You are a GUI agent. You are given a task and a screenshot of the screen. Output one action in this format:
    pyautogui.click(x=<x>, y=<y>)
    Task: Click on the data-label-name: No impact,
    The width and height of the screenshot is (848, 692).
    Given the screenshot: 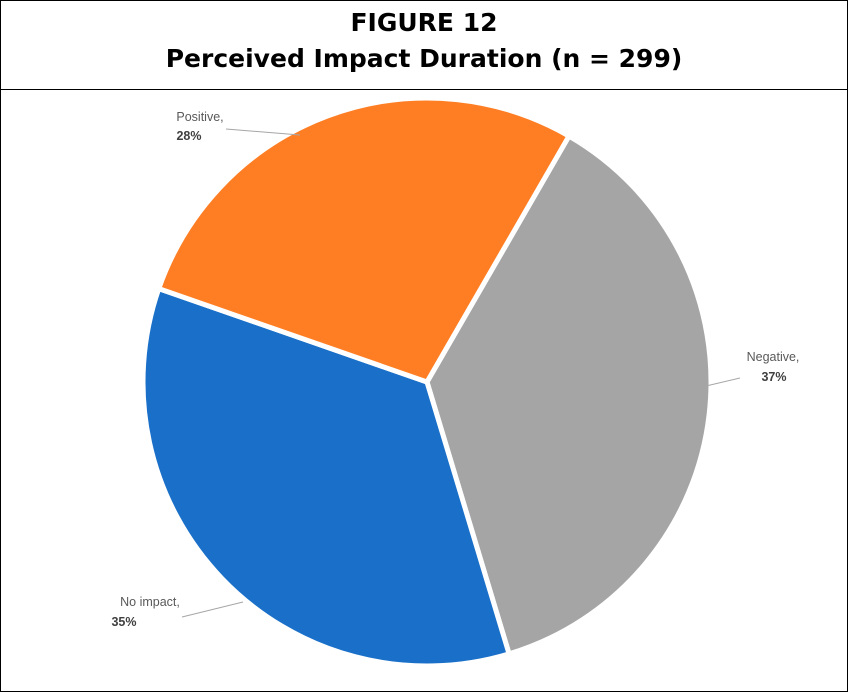 What is the action you would take?
    pyautogui.click(x=150, y=602)
    